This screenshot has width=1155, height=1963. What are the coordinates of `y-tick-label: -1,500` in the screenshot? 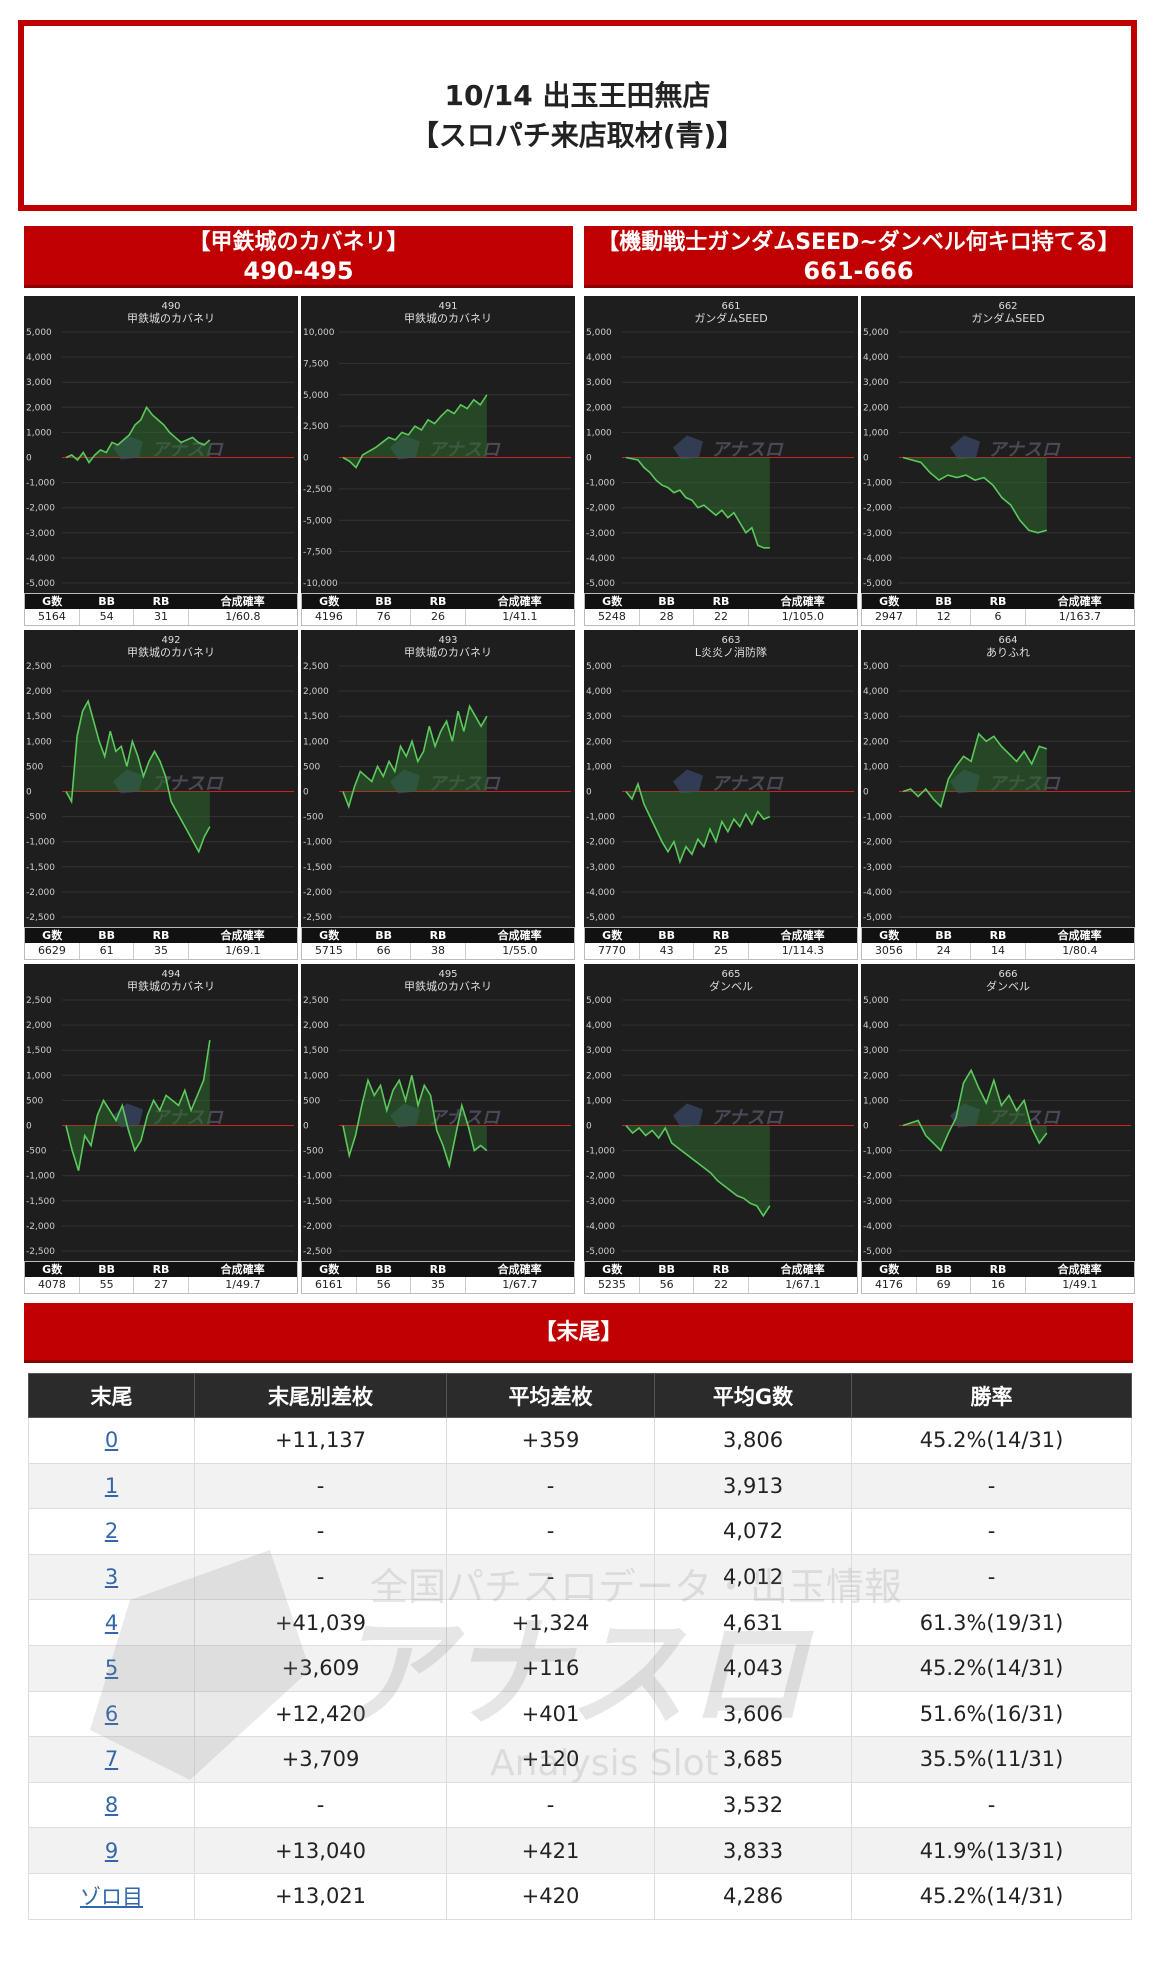 It's located at (317, 868).